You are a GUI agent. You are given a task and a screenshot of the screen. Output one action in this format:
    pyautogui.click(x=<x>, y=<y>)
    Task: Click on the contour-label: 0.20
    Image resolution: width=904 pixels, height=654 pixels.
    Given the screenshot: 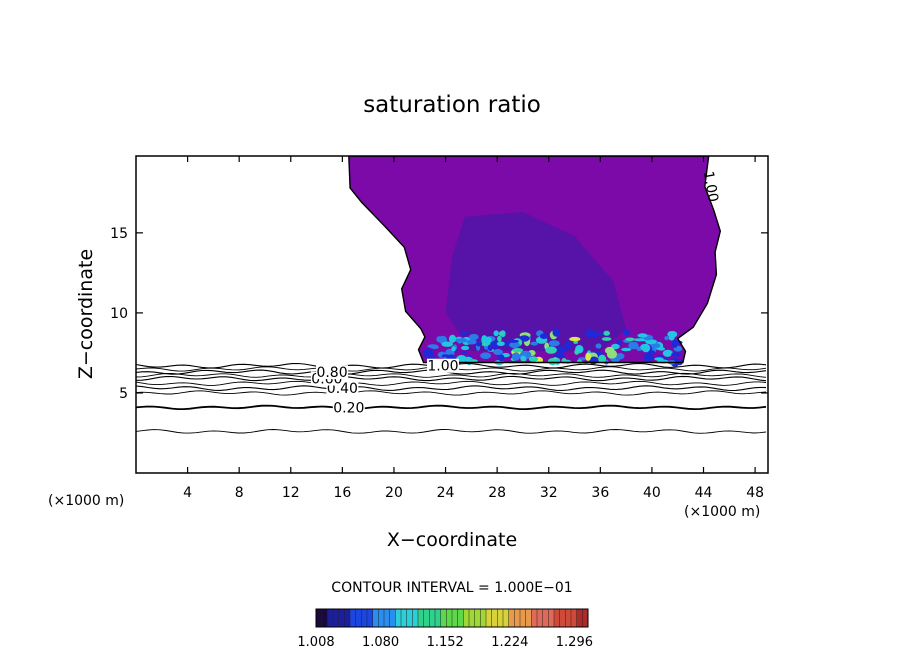 What is the action you would take?
    pyautogui.click(x=348, y=408)
    